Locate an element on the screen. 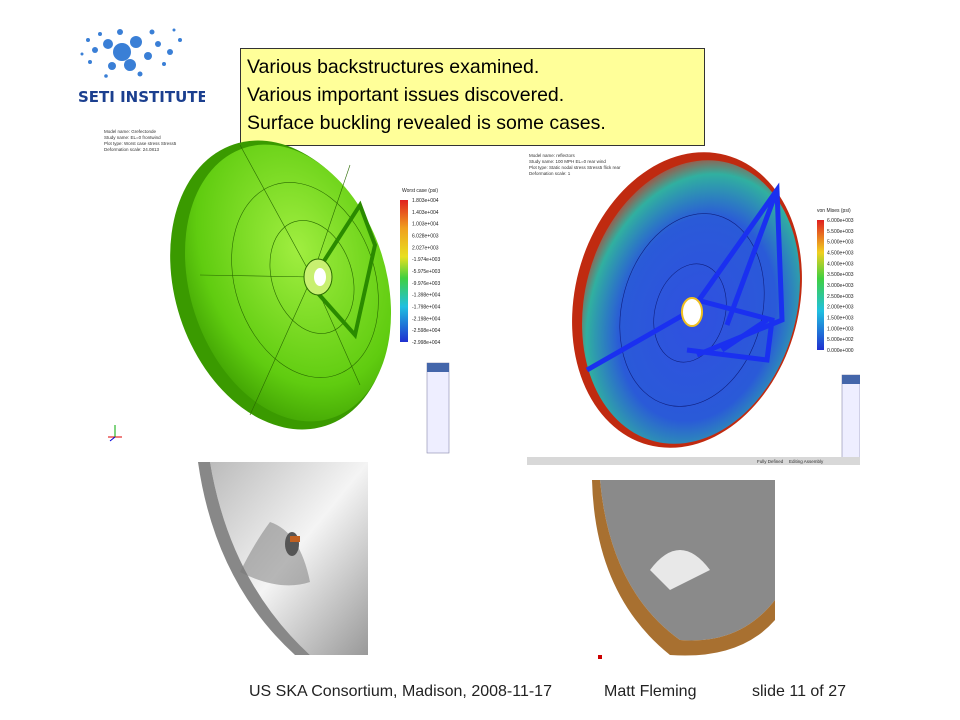 This screenshot has height=720, width=960. legend-value: 2.027e+003 is located at coordinates (425, 248).